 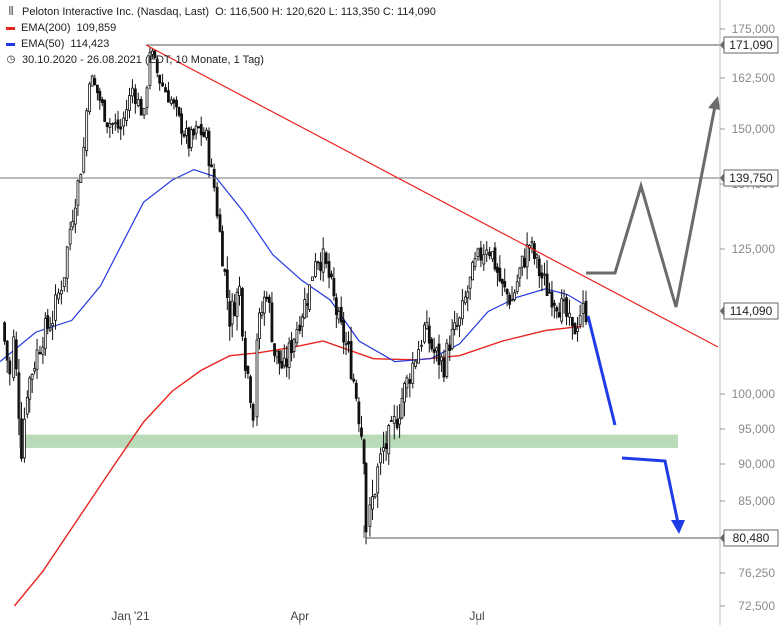 What do you see at coordinates (751, 311) in the screenshot?
I see `level-tag-label: 114,090` at bounding box center [751, 311].